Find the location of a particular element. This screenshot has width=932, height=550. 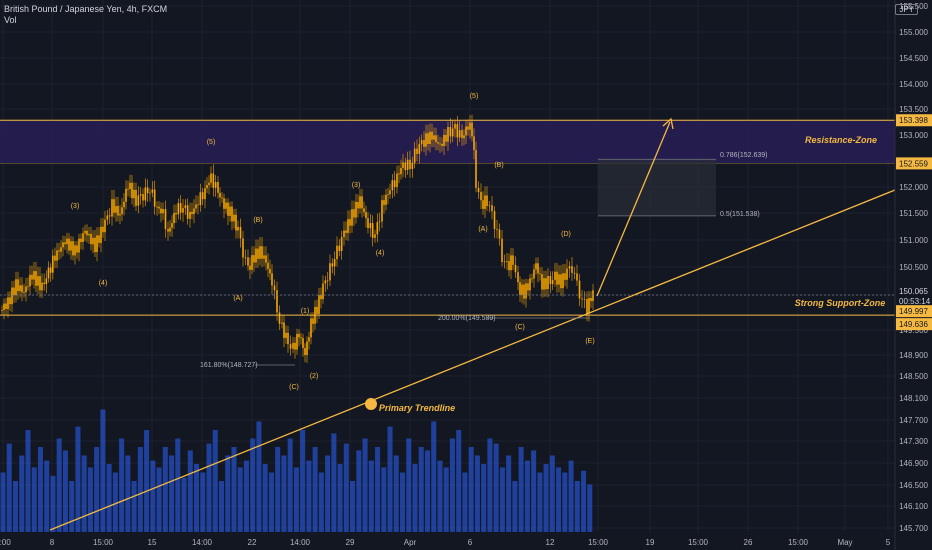

x-tick-label: 26 is located at coordinates (748, 542).